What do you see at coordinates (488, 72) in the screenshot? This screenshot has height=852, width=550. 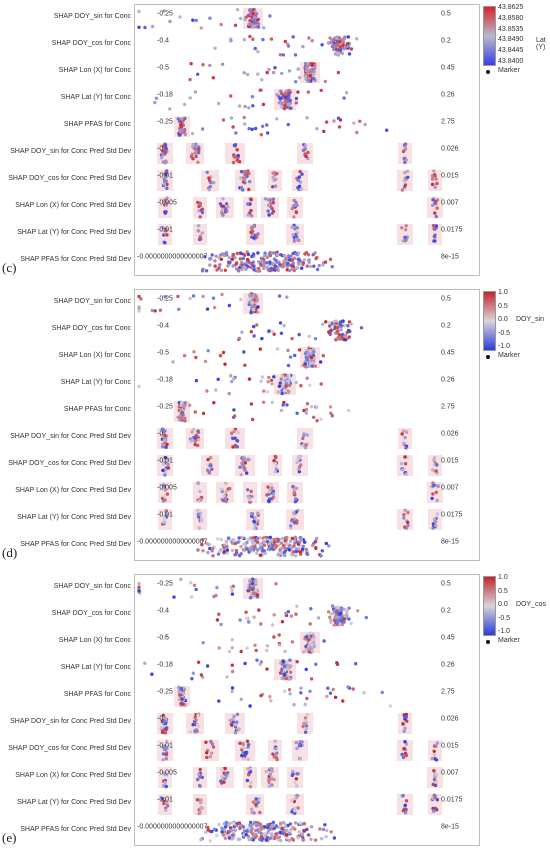 I see `marker-icon` at bounding box center [488, 72].